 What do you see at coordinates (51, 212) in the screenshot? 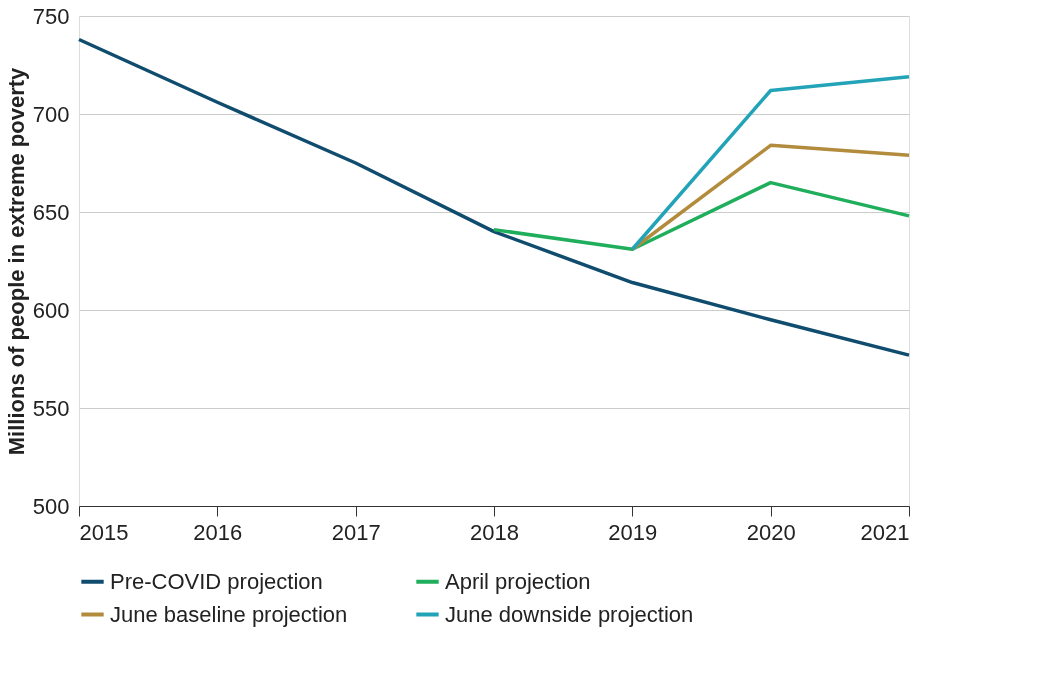
I see `y-tick-label: 650` at bounding box center [51, 212].